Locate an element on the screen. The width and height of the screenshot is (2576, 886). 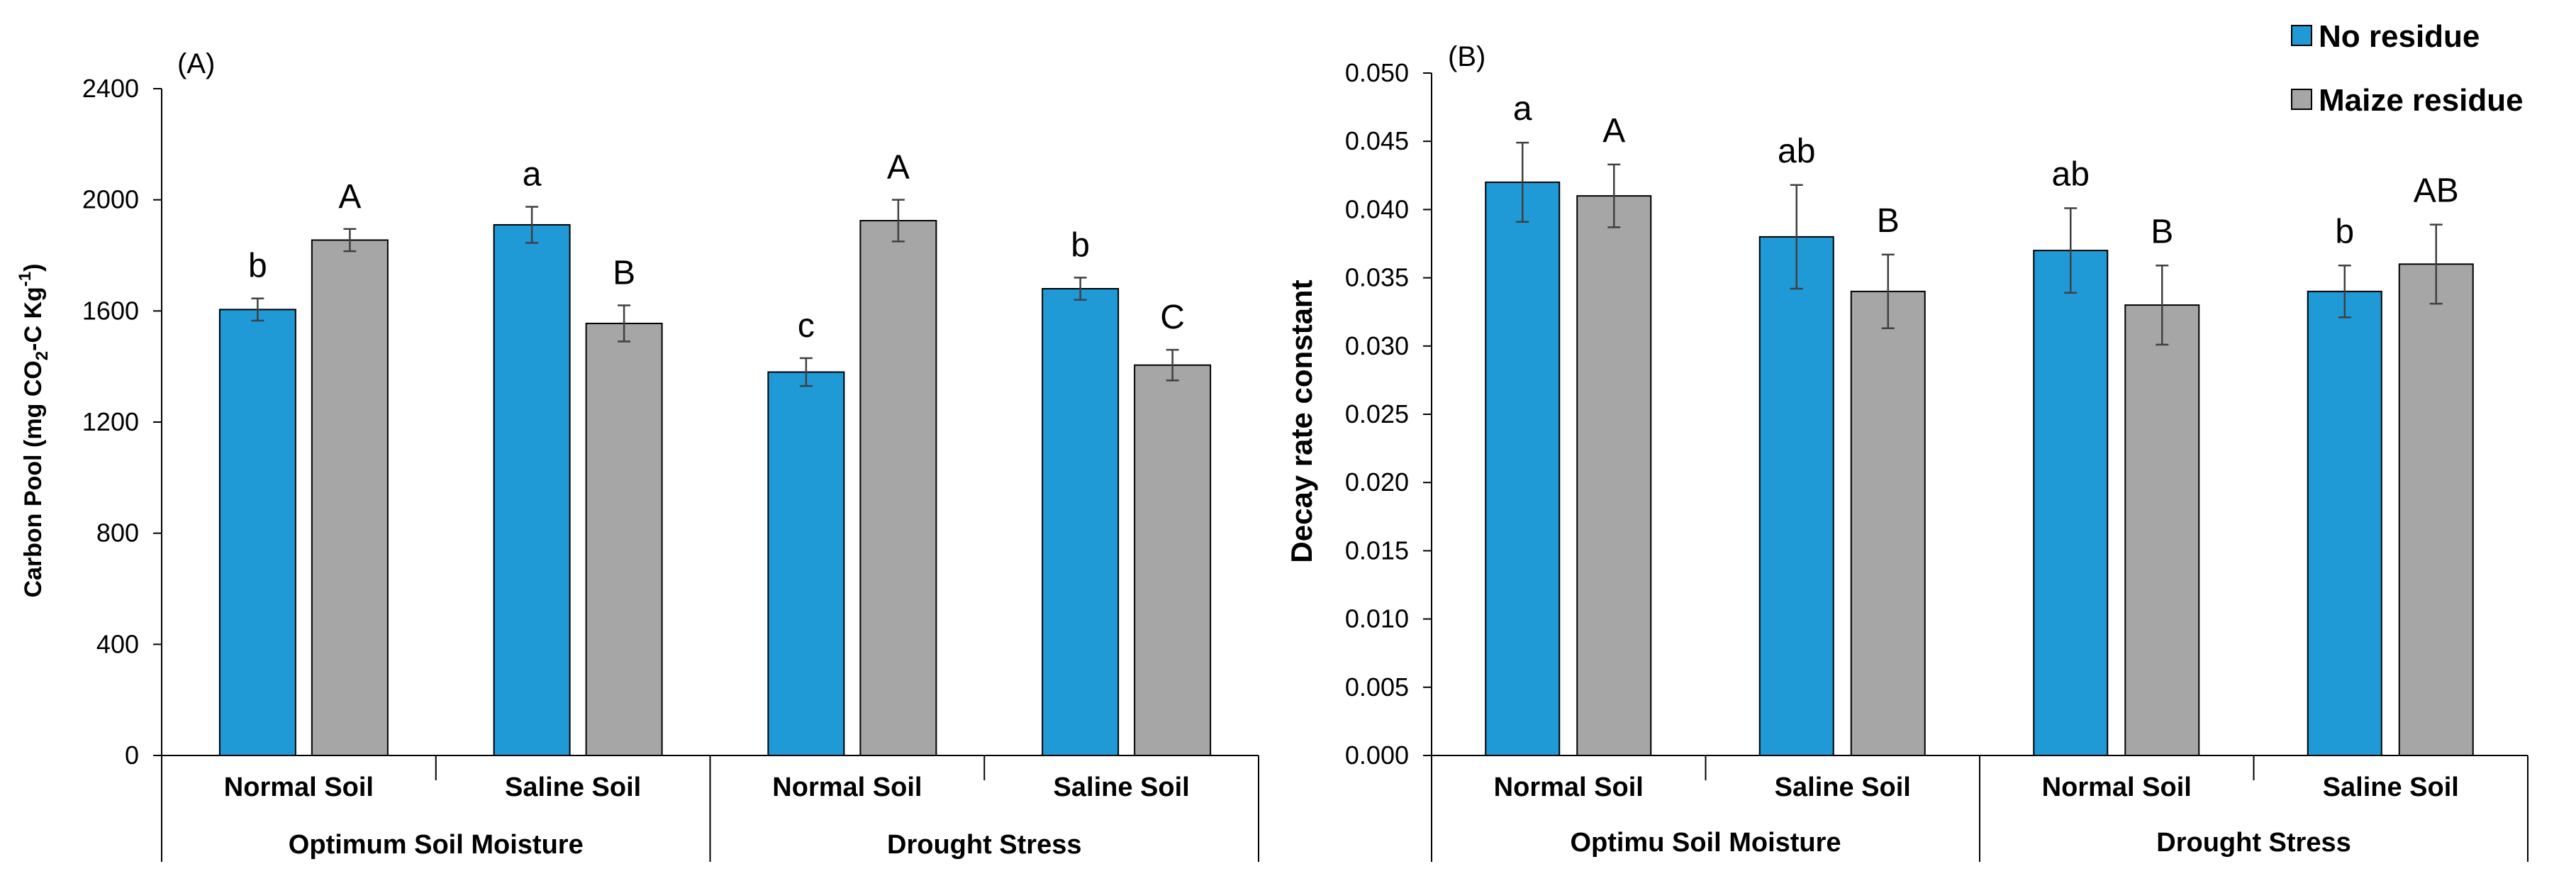
legend-label: No residue is located at coordinates (2399, 36).